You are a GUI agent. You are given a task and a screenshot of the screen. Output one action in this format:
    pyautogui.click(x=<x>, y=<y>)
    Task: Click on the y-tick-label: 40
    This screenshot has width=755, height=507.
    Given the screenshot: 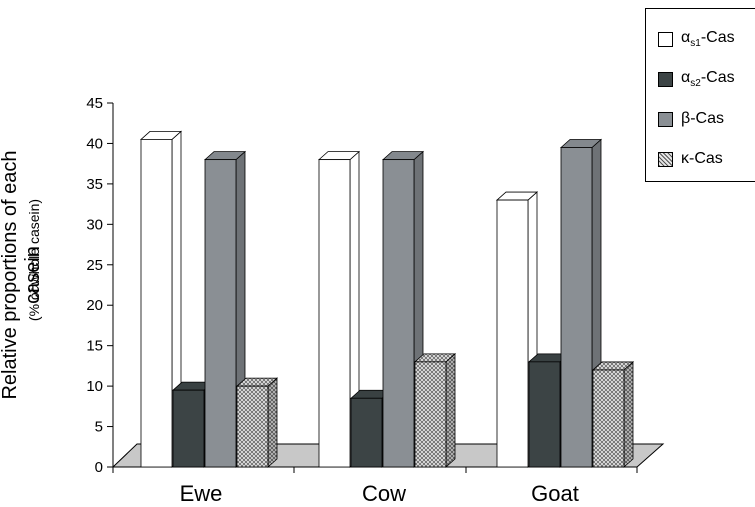 What is the action you would take?
    pyautogui.click(x=94, y=143)
    